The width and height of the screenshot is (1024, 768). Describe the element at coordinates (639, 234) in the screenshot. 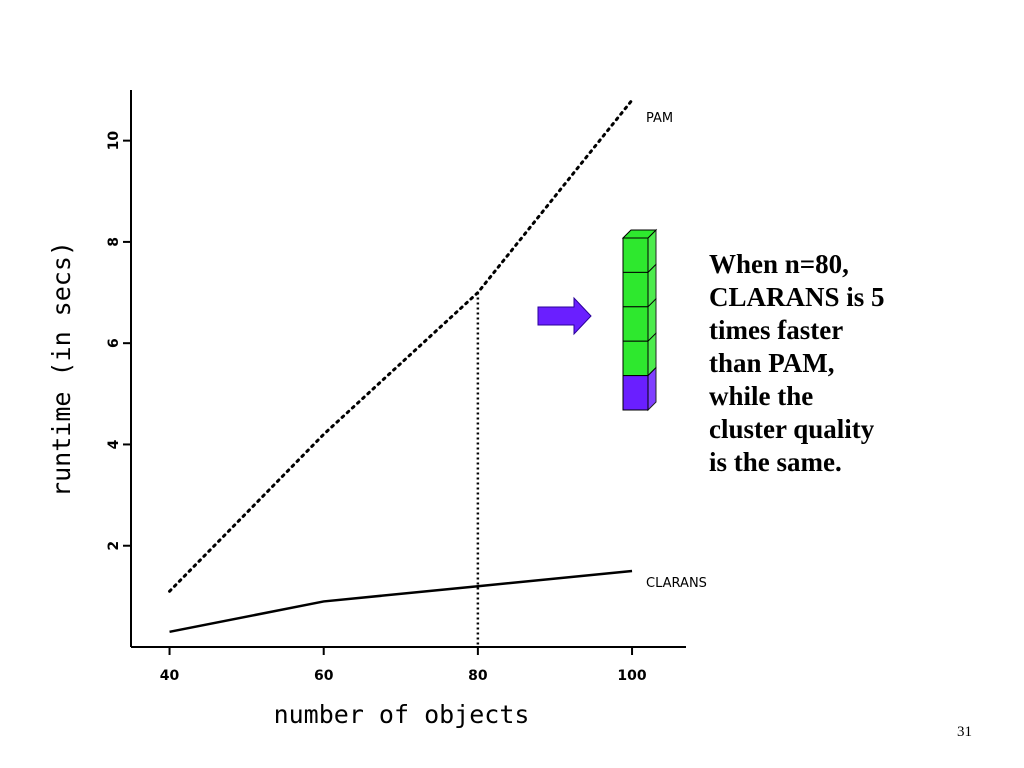

I see `stack-top-face` at that location.